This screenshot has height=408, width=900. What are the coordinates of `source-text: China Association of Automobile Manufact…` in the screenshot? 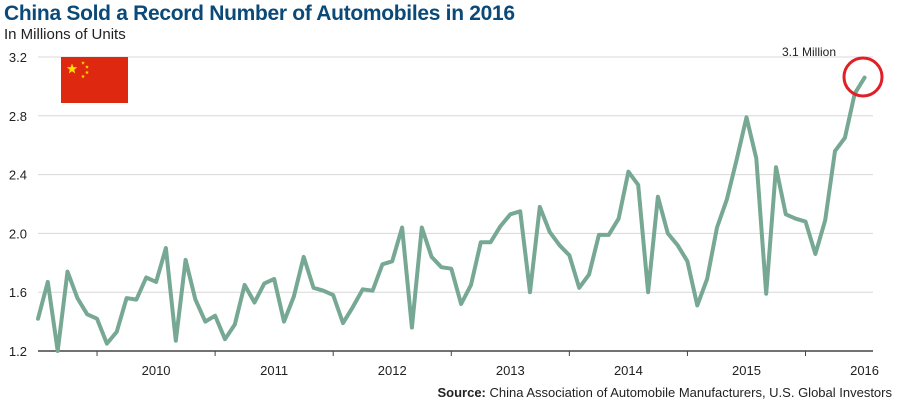 It's located at (690, 392).